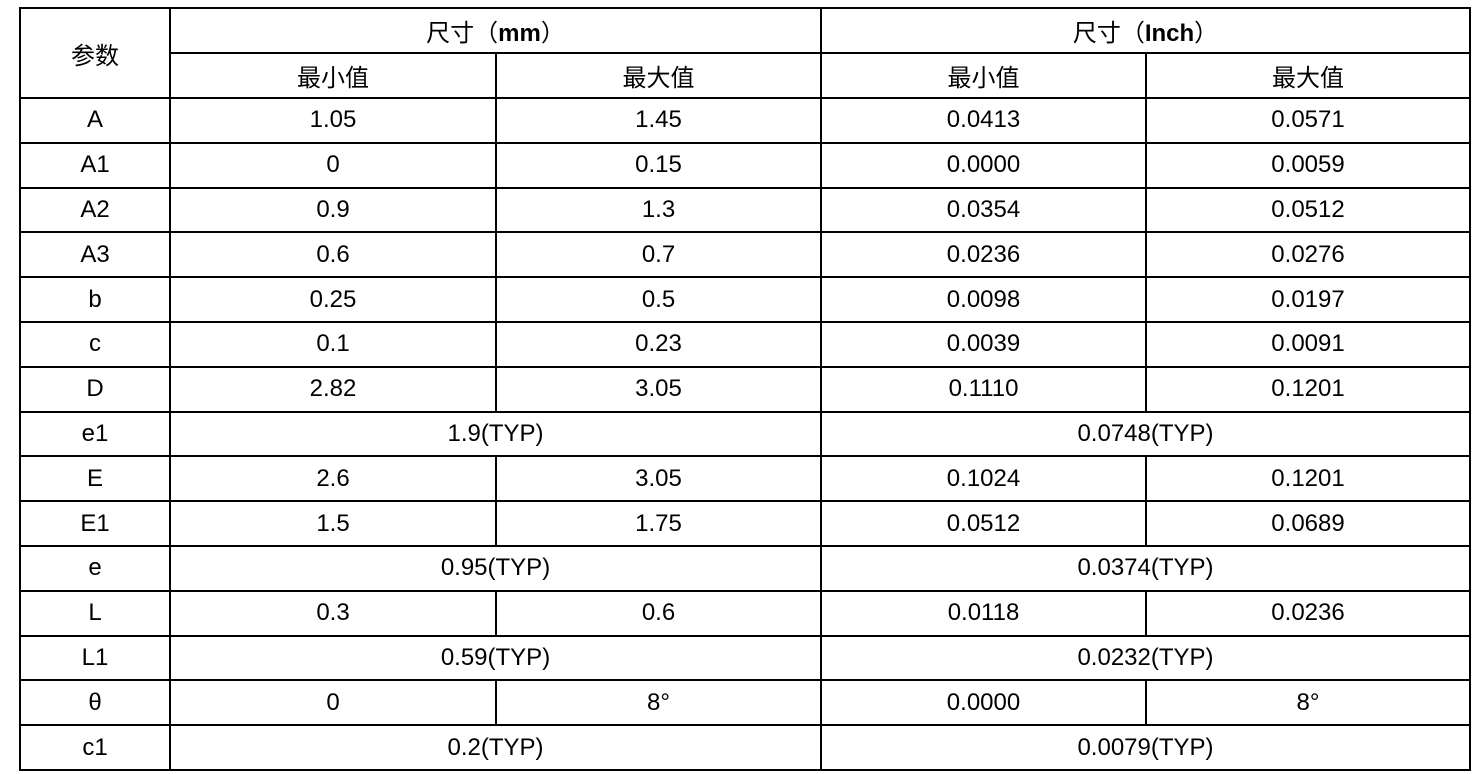  What do you see at coordinates (519, 33) in the screenshot?
I see `unit: mm` at bounding box center [519, 33].